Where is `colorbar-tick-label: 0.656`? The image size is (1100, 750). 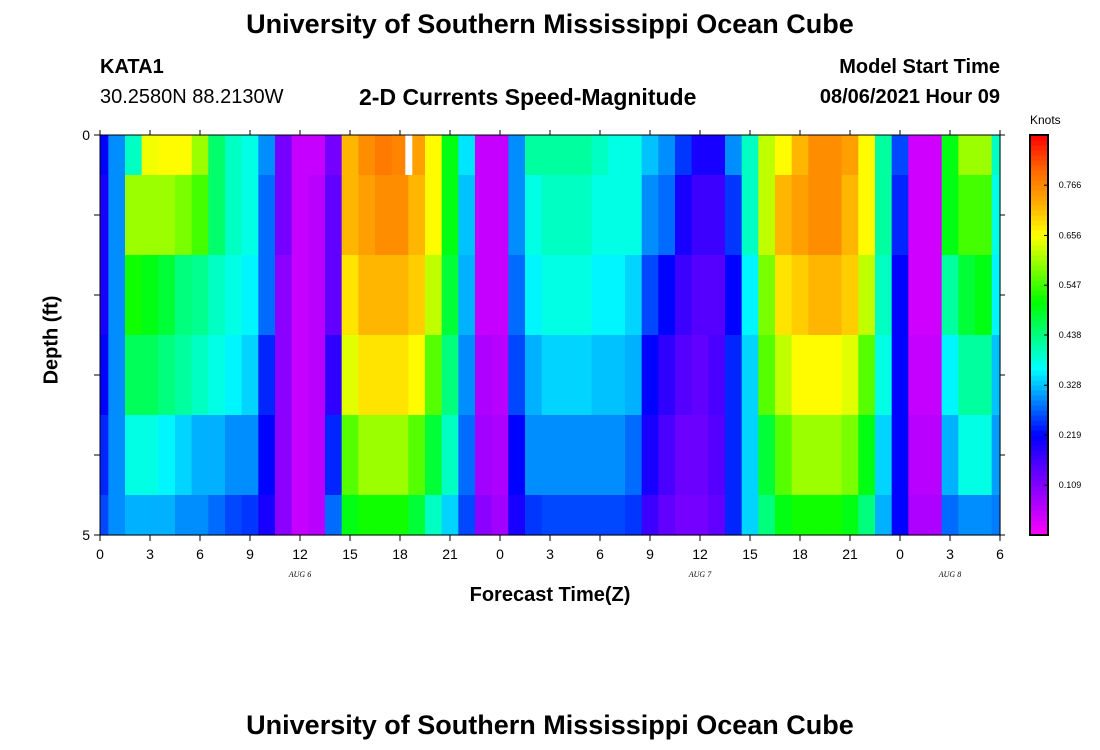 colorbar-tick-label: 0.656 is located at coordinates (1070, 235).